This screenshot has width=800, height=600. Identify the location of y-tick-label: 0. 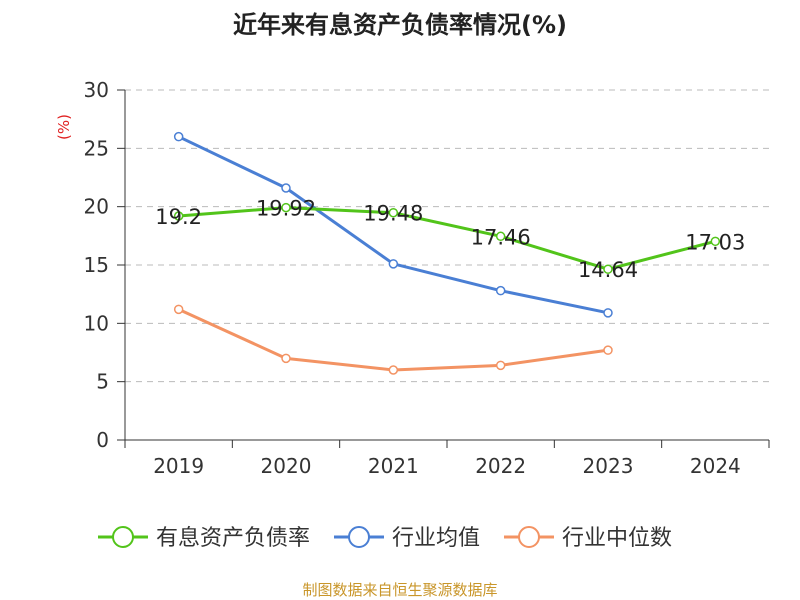
(102, 440).